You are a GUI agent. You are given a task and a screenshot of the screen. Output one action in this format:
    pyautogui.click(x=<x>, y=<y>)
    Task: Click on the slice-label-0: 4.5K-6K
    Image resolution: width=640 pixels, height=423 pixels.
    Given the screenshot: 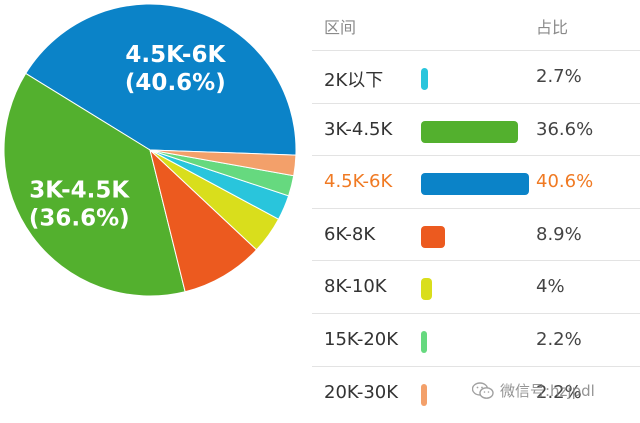 What is the action you would take?
    pyautogui.click(x=175, y=55)
    